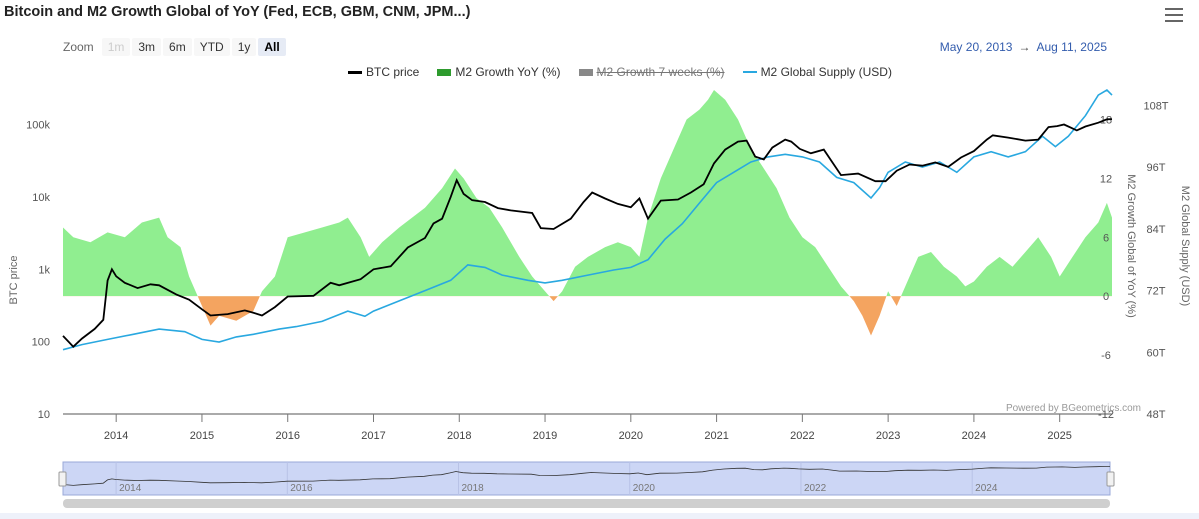 Image resolution: width=1199 pixels, height=519 pixels. What do you see at coordinates (545, 436) in the screenshot?
I see `x-tick-label: 2019` at bounding box center [545, 436].